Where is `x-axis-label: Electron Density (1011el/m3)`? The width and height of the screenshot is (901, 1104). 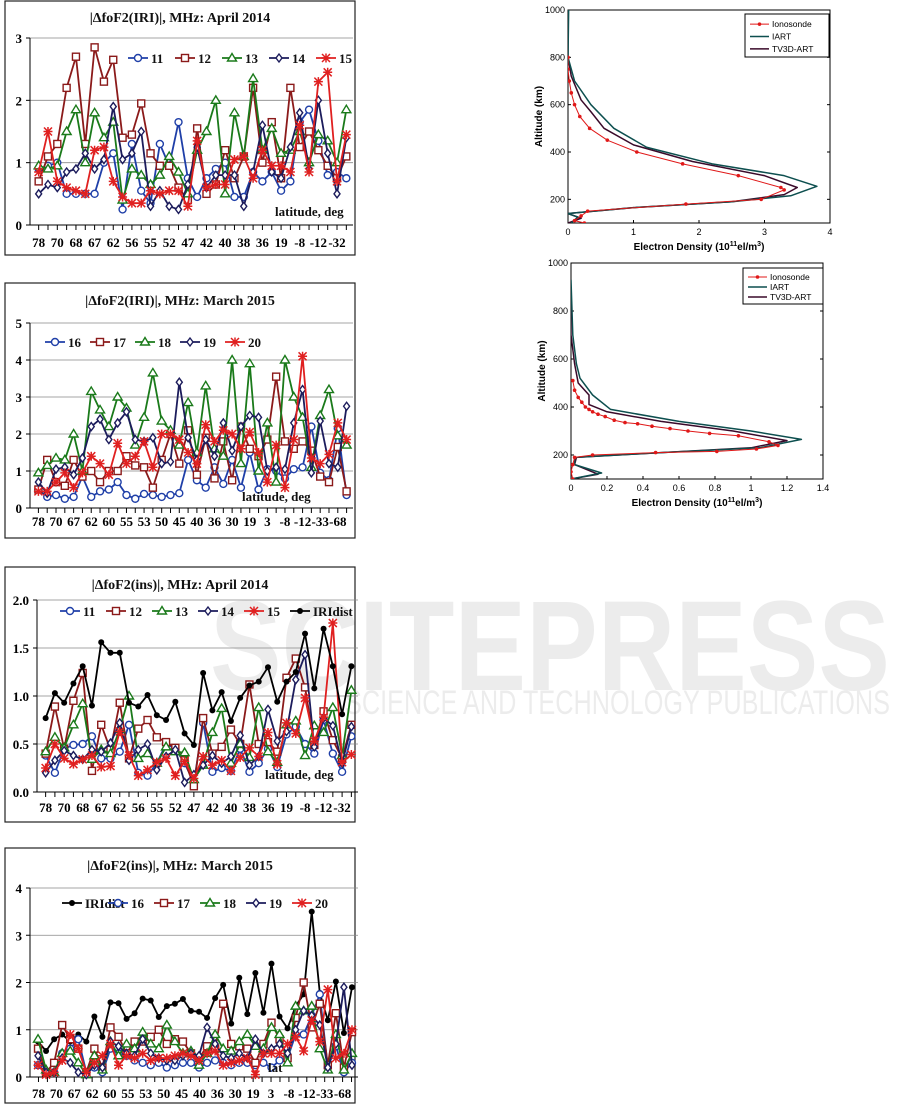 x-axis-label: Electron Density (1011el/m3) is located at coordinates (697, 503).